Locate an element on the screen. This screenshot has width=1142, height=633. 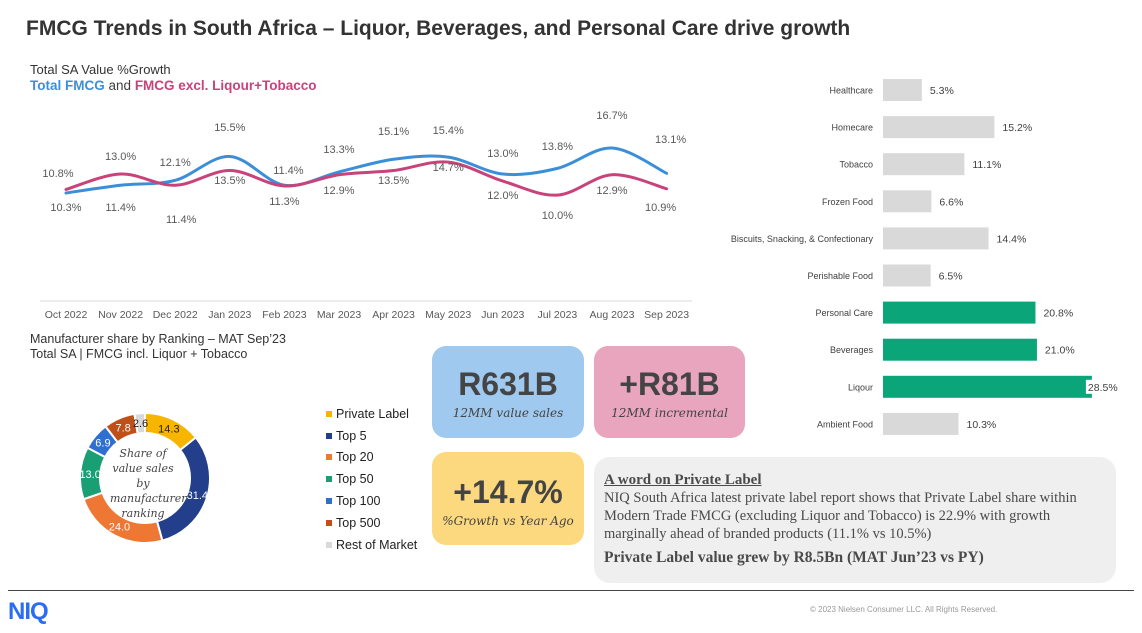
donut-slice is located at coordinates (139, 423).